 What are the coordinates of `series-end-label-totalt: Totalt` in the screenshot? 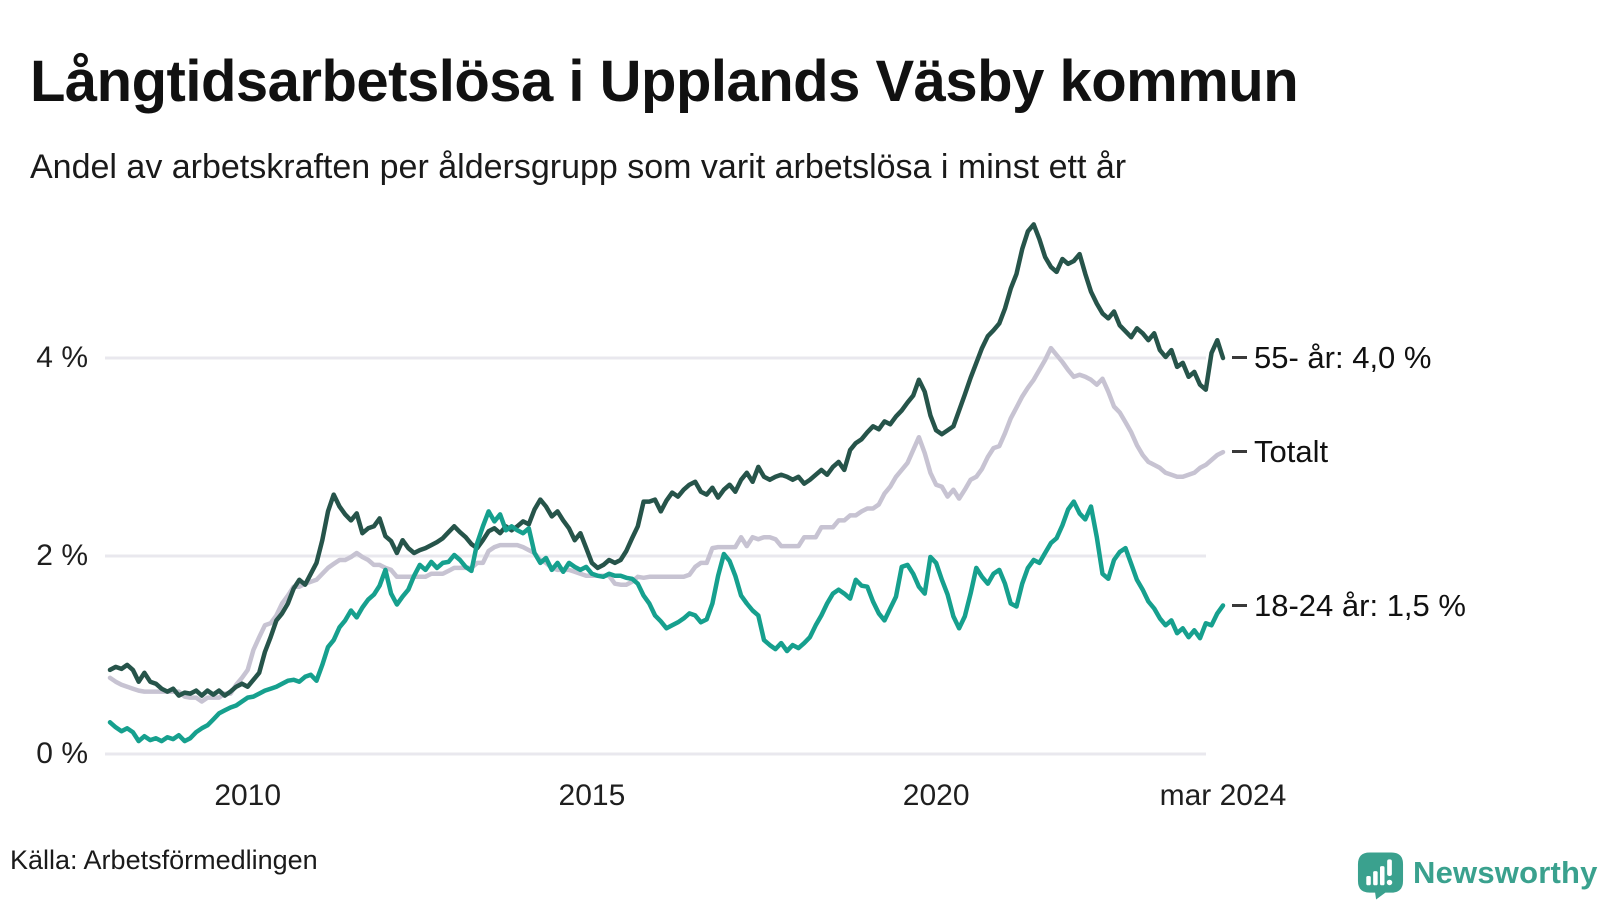 It's located at (1291, 452).